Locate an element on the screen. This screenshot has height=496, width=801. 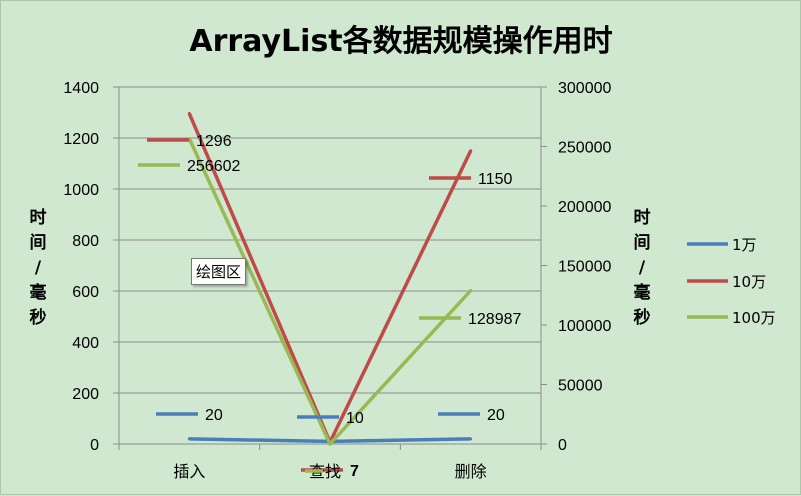
y-right-tick-label: 150000 is located at coordinates (584, 267).